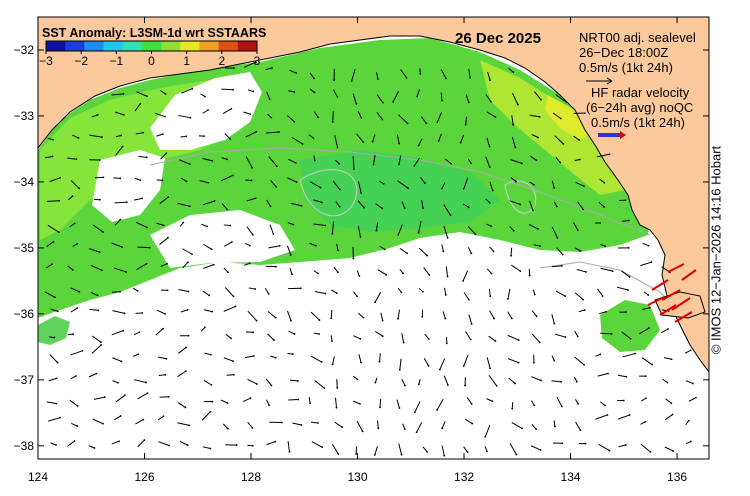  I want to click on colorbar-tick-label: 2, so click(221, 61).